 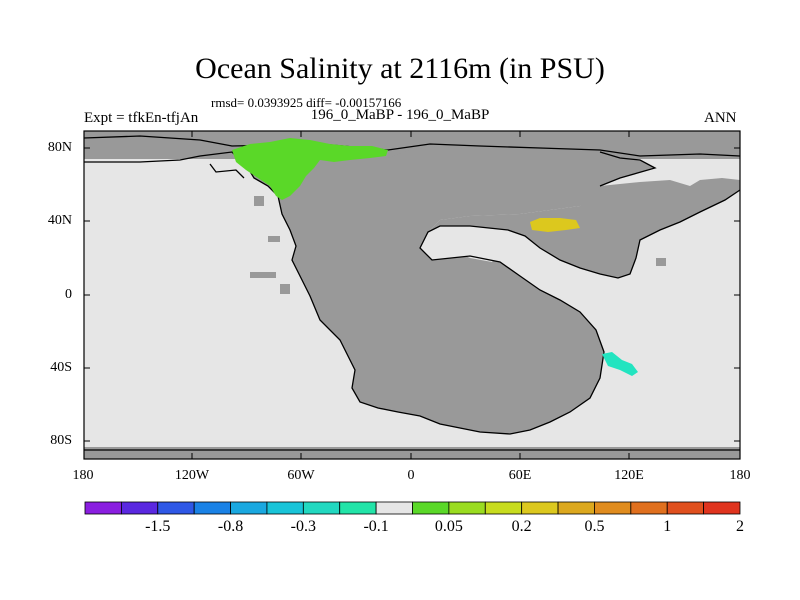 I want to click on colorbar-label: -0.3, so click(x=303, y=526).